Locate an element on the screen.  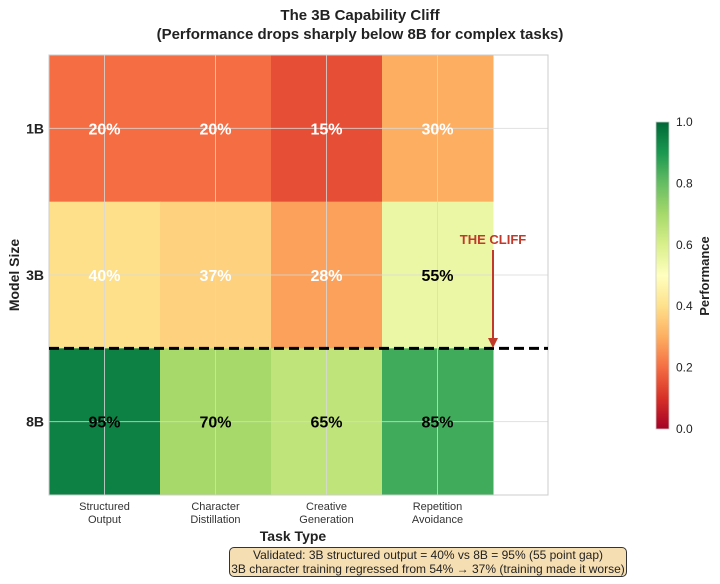
colorbar-tick-label: 0.4 is located at coordinates (684, 306).